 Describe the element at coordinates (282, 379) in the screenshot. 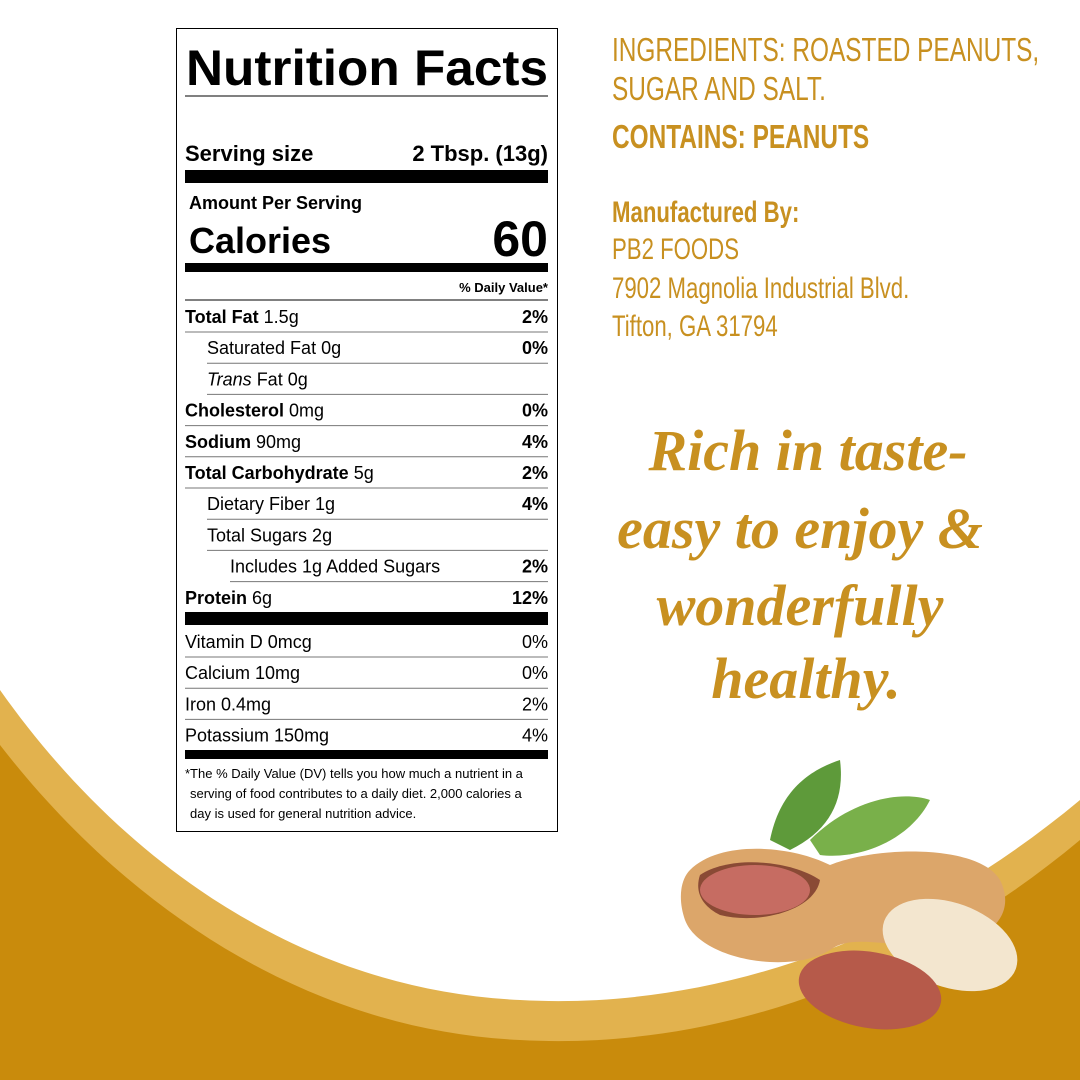

I see `nutrient-name: Fat 0g` at that location.